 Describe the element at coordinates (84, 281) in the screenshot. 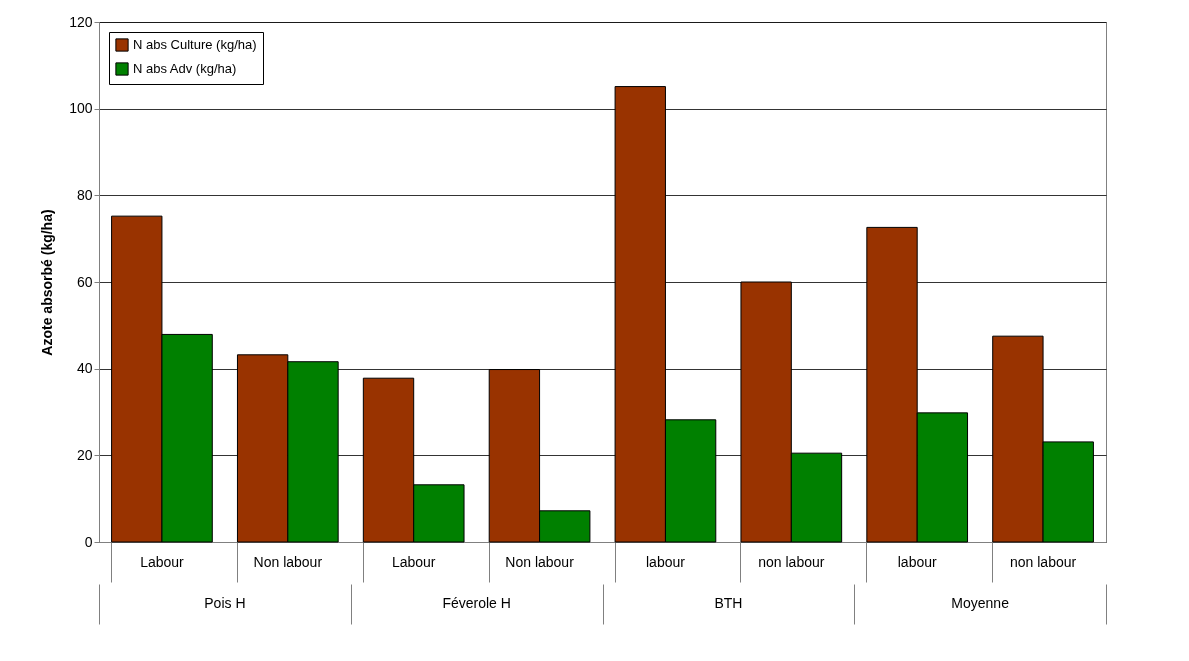

I see `y-tick-label: 60` at that location.